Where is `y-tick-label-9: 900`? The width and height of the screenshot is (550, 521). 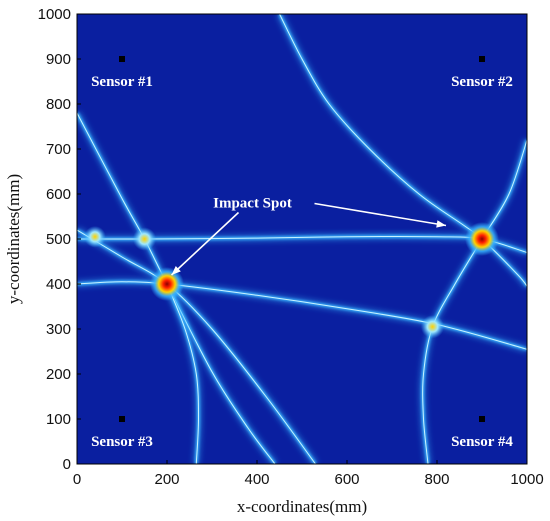
y-tick-label-9: 900 is located at coordinates (58, 59).